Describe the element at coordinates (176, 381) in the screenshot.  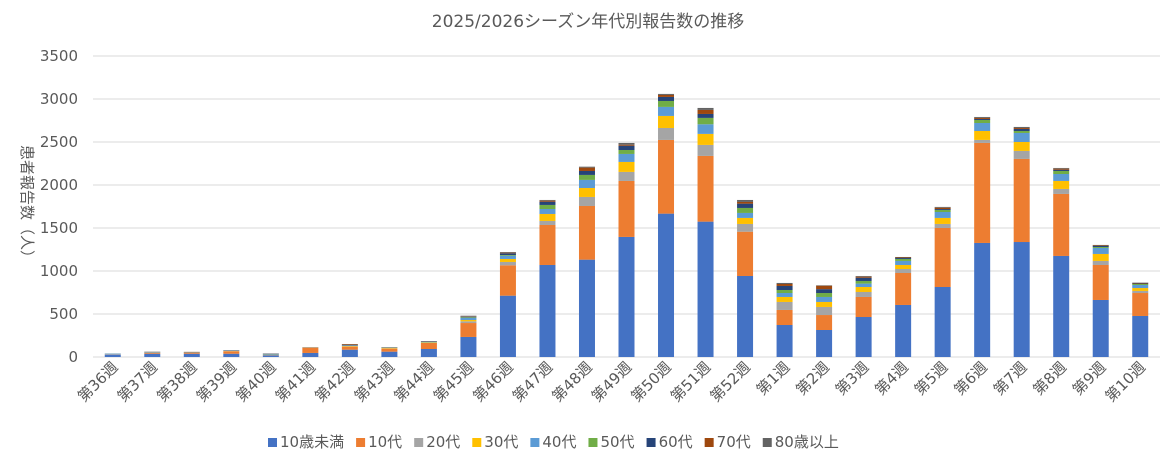
I see `x-tick-label: 第38週` at that location.